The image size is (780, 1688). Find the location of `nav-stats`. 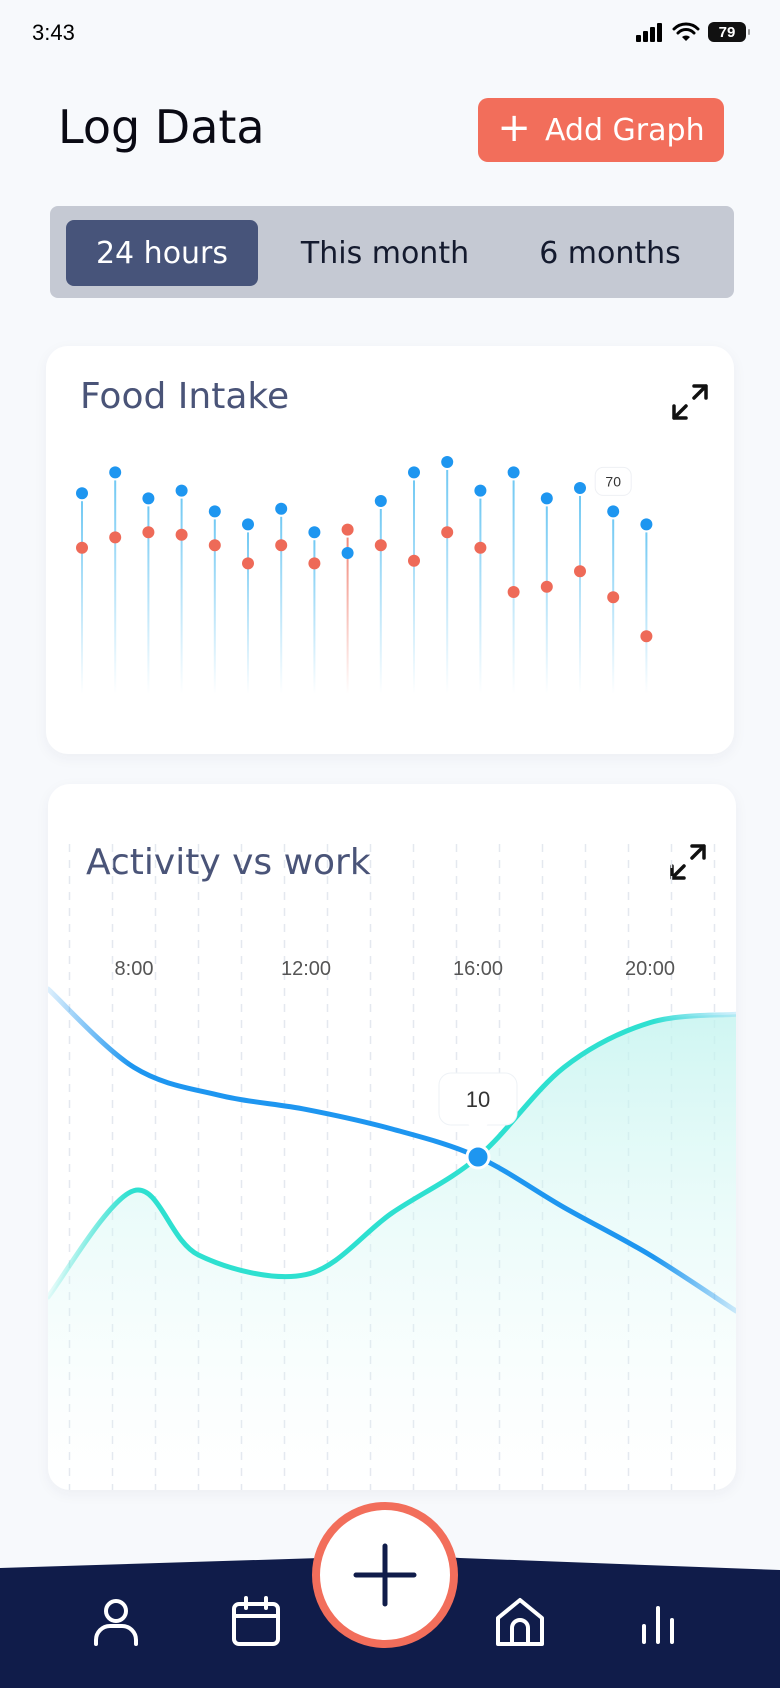

nav-stats is located at coordinates (658, 1622).